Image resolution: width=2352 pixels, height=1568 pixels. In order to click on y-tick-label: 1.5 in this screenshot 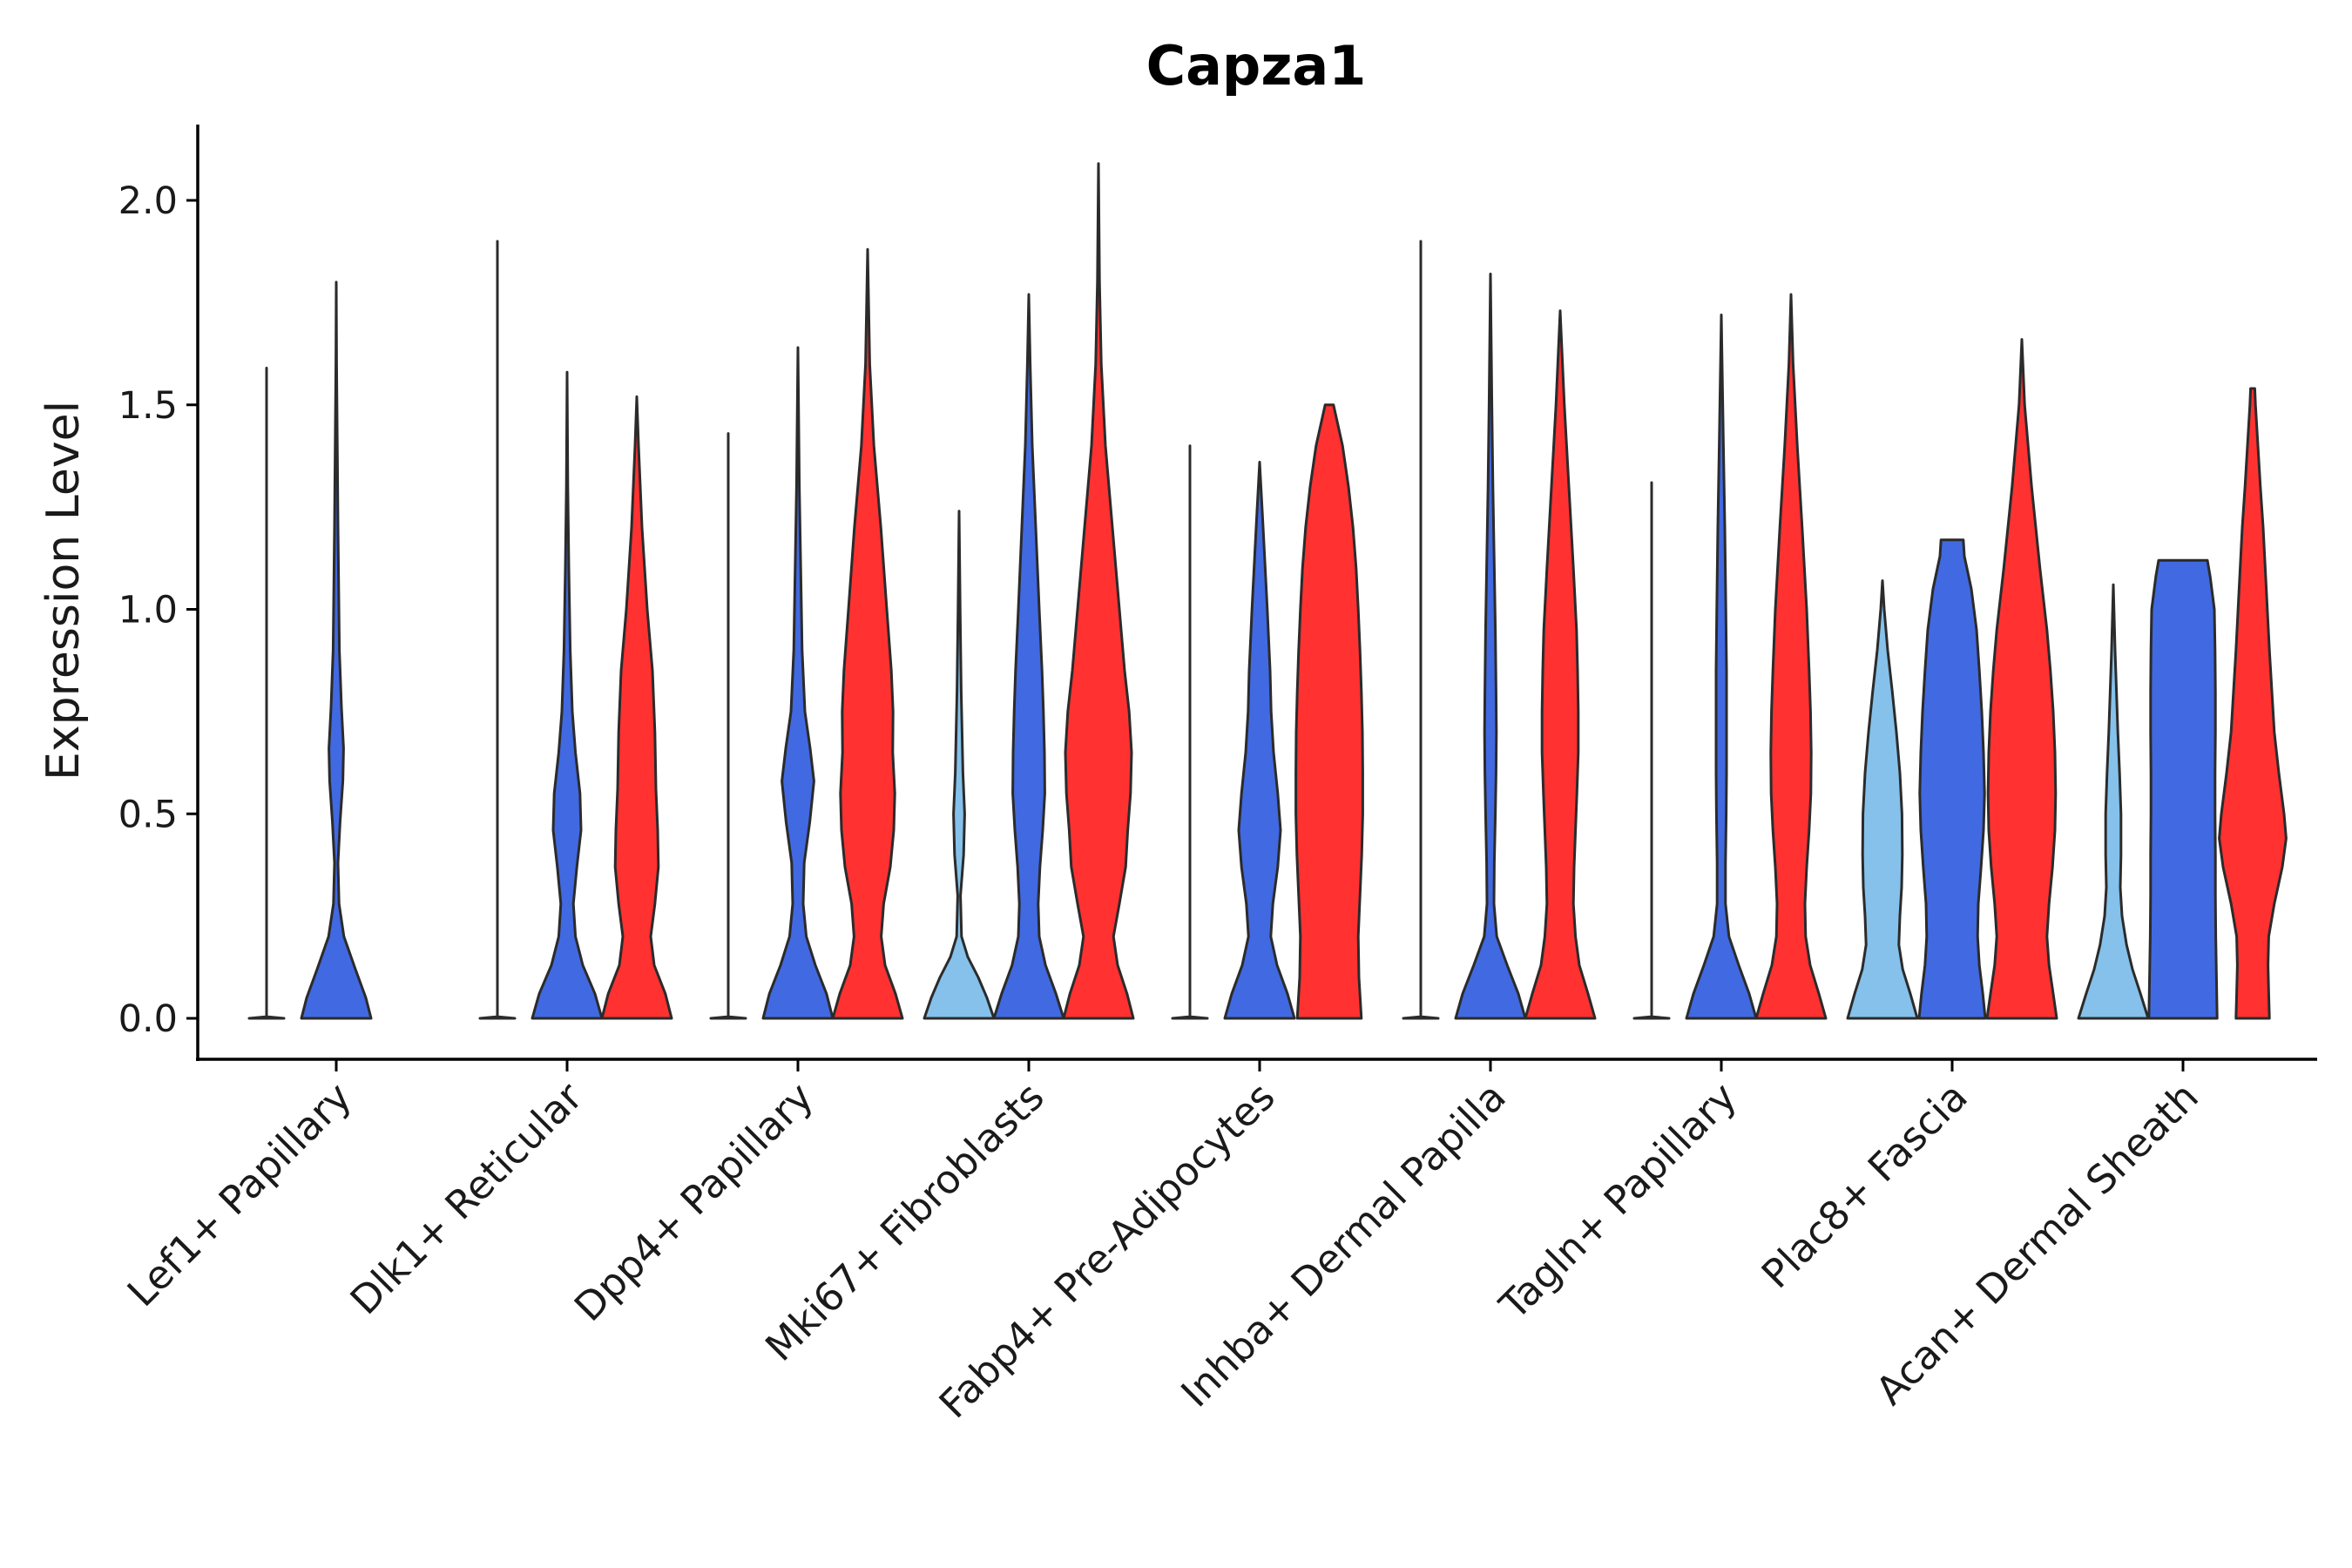, I will do `click(148, 406)`.